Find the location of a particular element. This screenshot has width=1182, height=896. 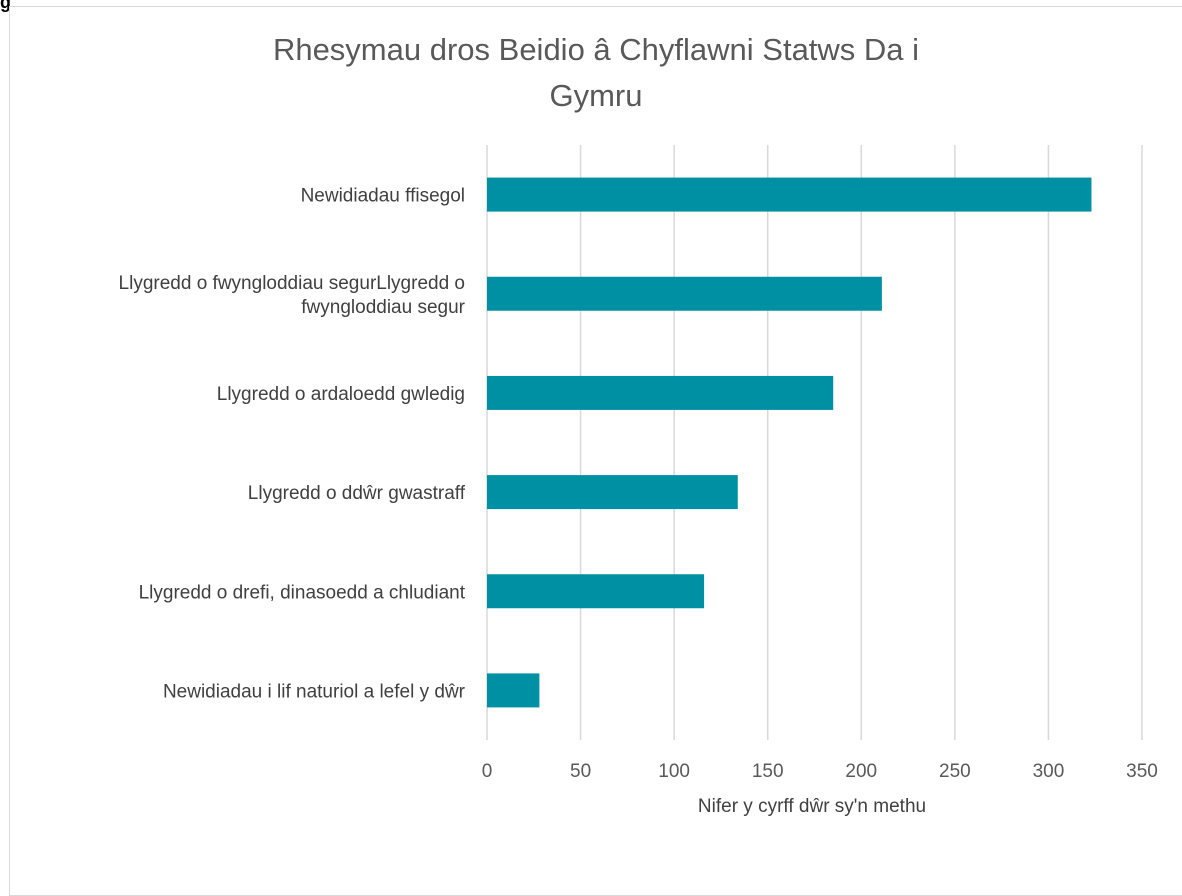

category-label: Llygredd o fwyngloddiau segurLlygredd o is located at coordinates (292, 283).